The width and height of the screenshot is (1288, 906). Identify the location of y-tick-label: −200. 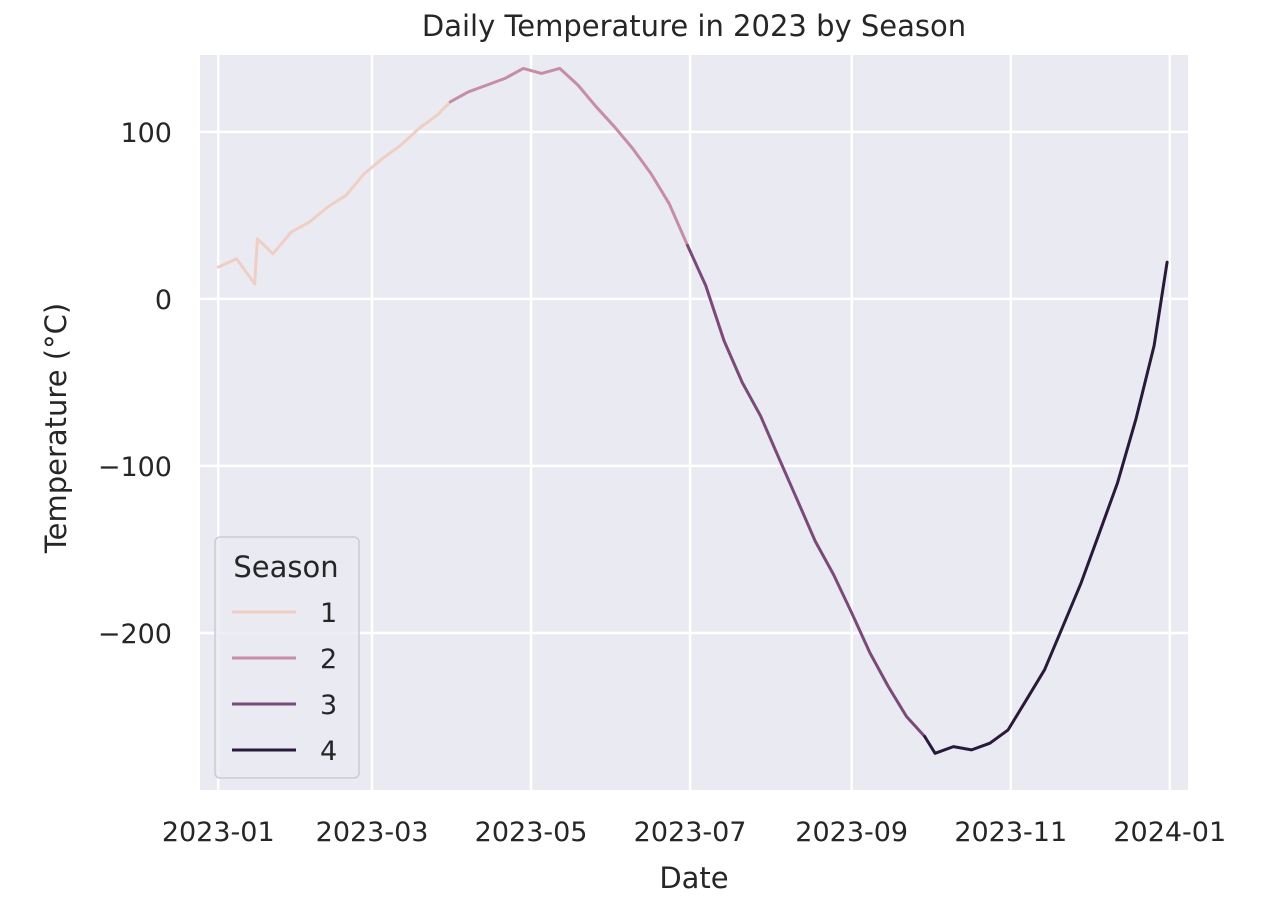
(135, 634).